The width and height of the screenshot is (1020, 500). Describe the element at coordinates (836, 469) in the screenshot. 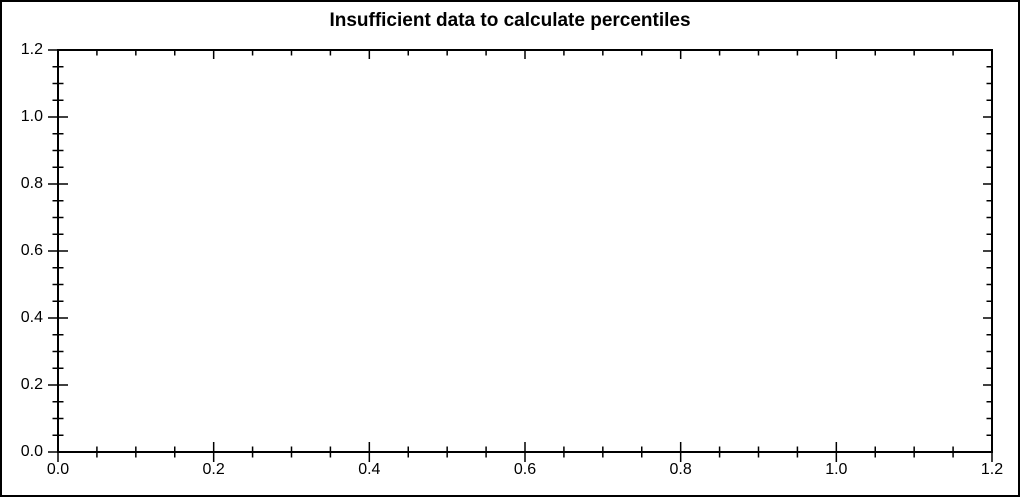

I see `x-tick-label: 1.0` at that location.